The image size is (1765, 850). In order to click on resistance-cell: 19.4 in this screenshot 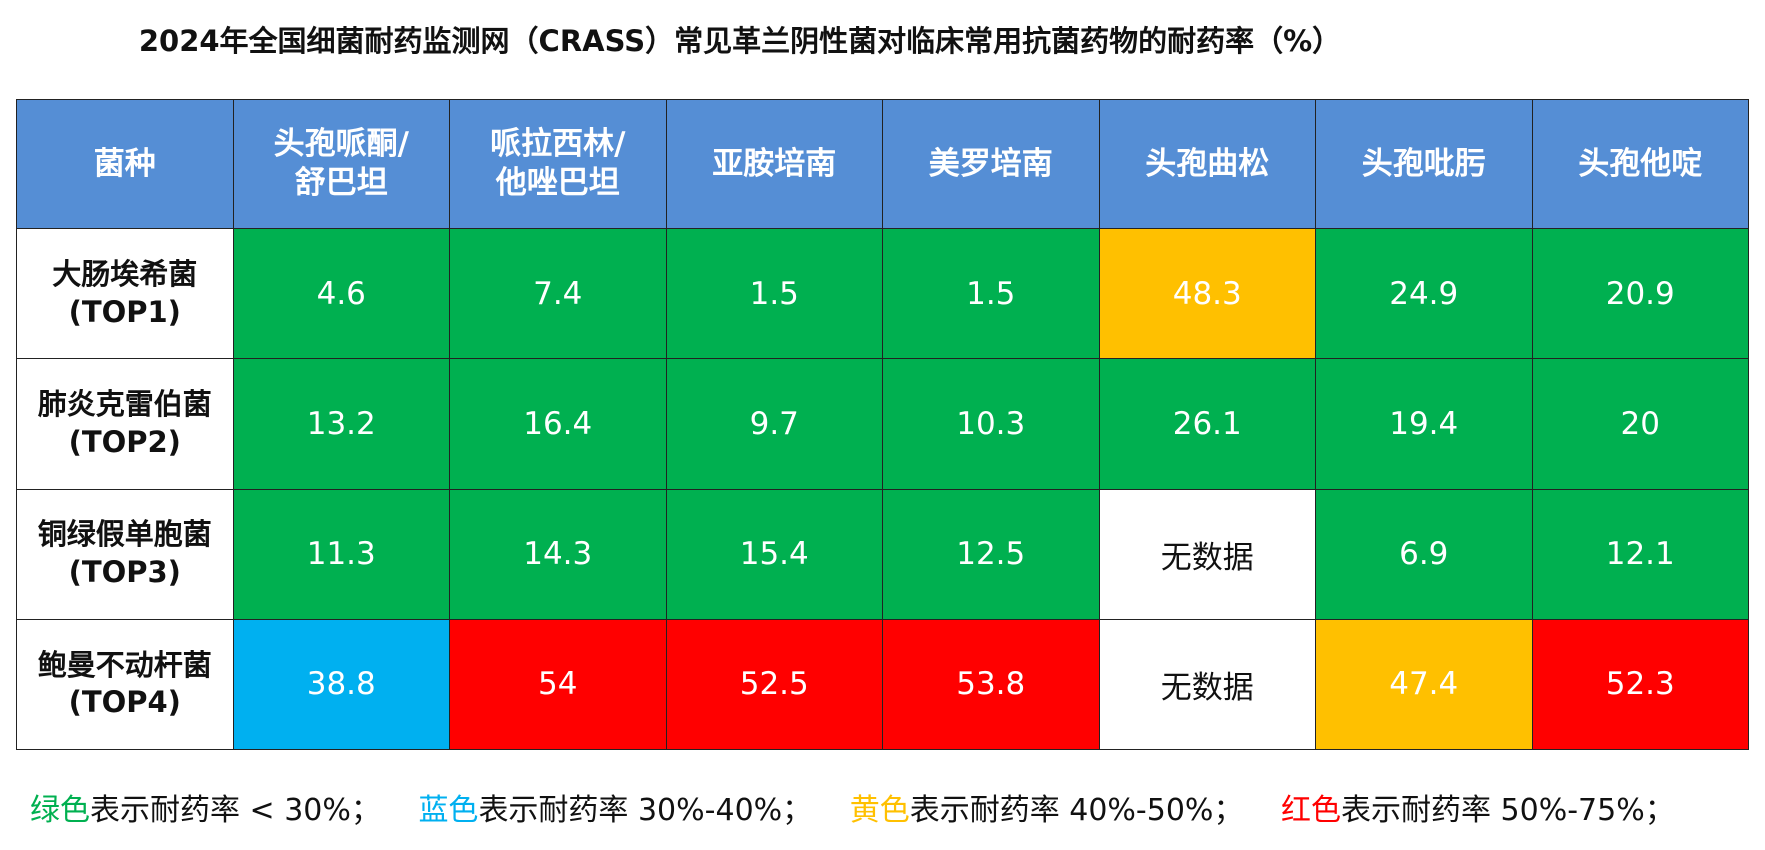, I will do `click(1424, 424)`.